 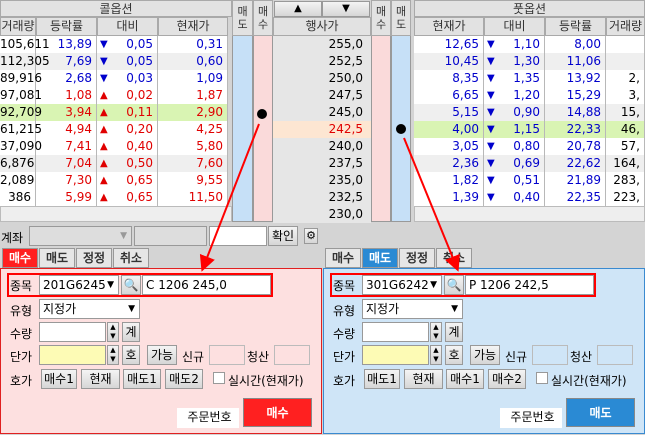 I want to click on hoga-button: 매도2, so click(x=184, y=379).